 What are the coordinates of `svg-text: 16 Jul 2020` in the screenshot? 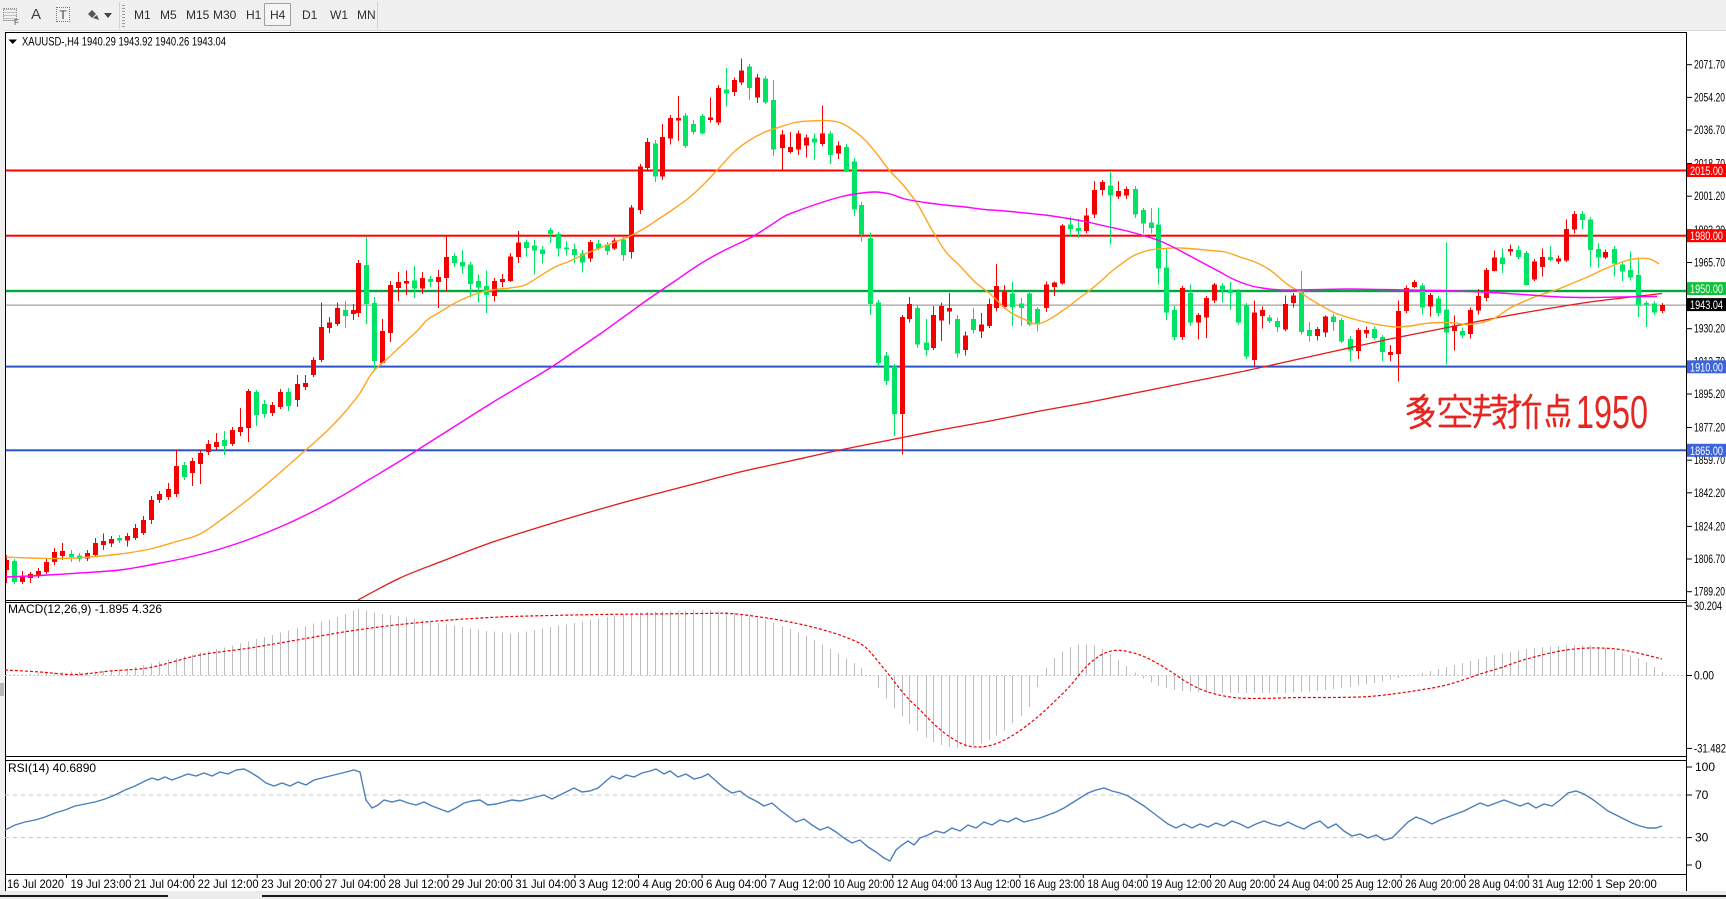 It's located at (35, 884).